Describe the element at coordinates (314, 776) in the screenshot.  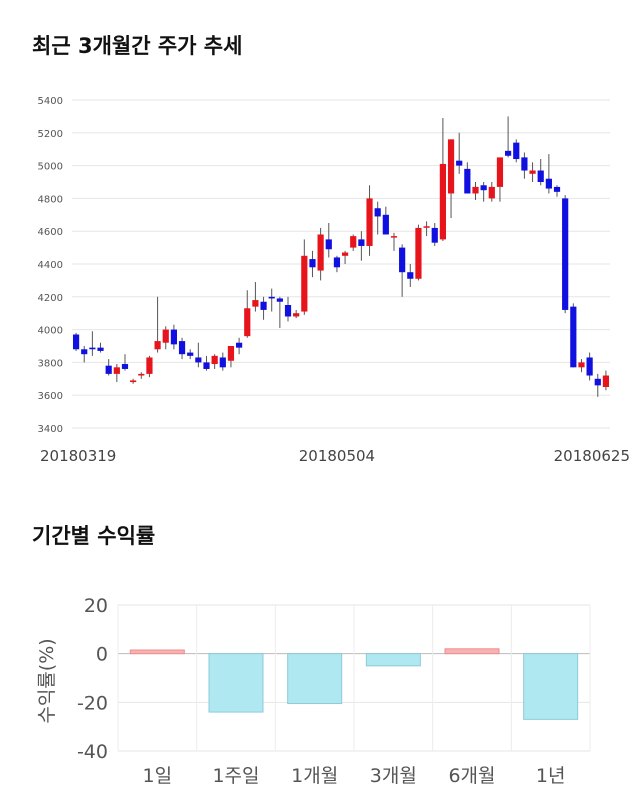
I see `x-tick-label: 1개월` at that location.